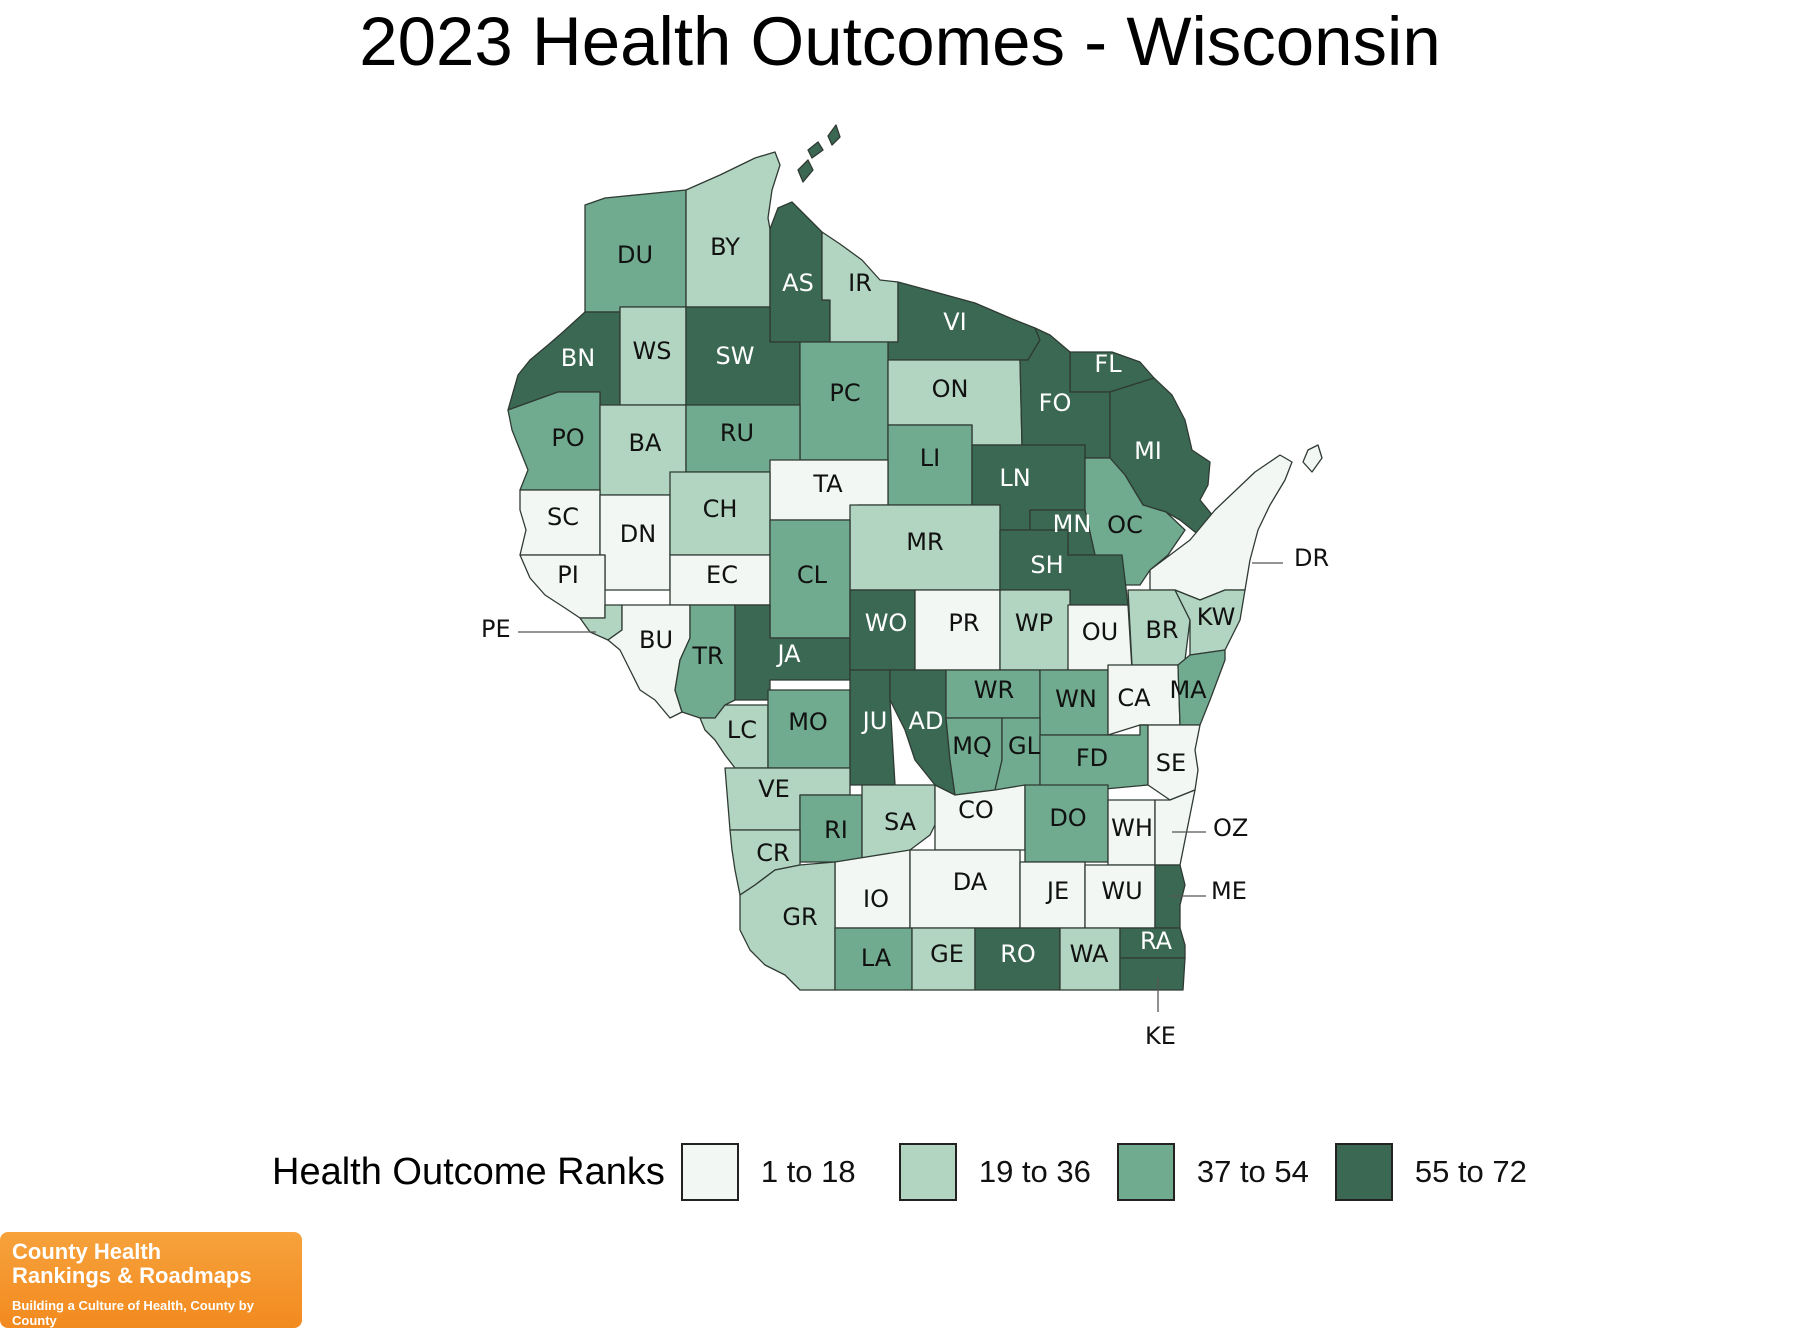 The height and width of the screenshot is (1328, 1800). What do you see at coordinates (735, 356) in the screenshot?
I see `county-label-SW: SW` at bounding box center [735, 356].